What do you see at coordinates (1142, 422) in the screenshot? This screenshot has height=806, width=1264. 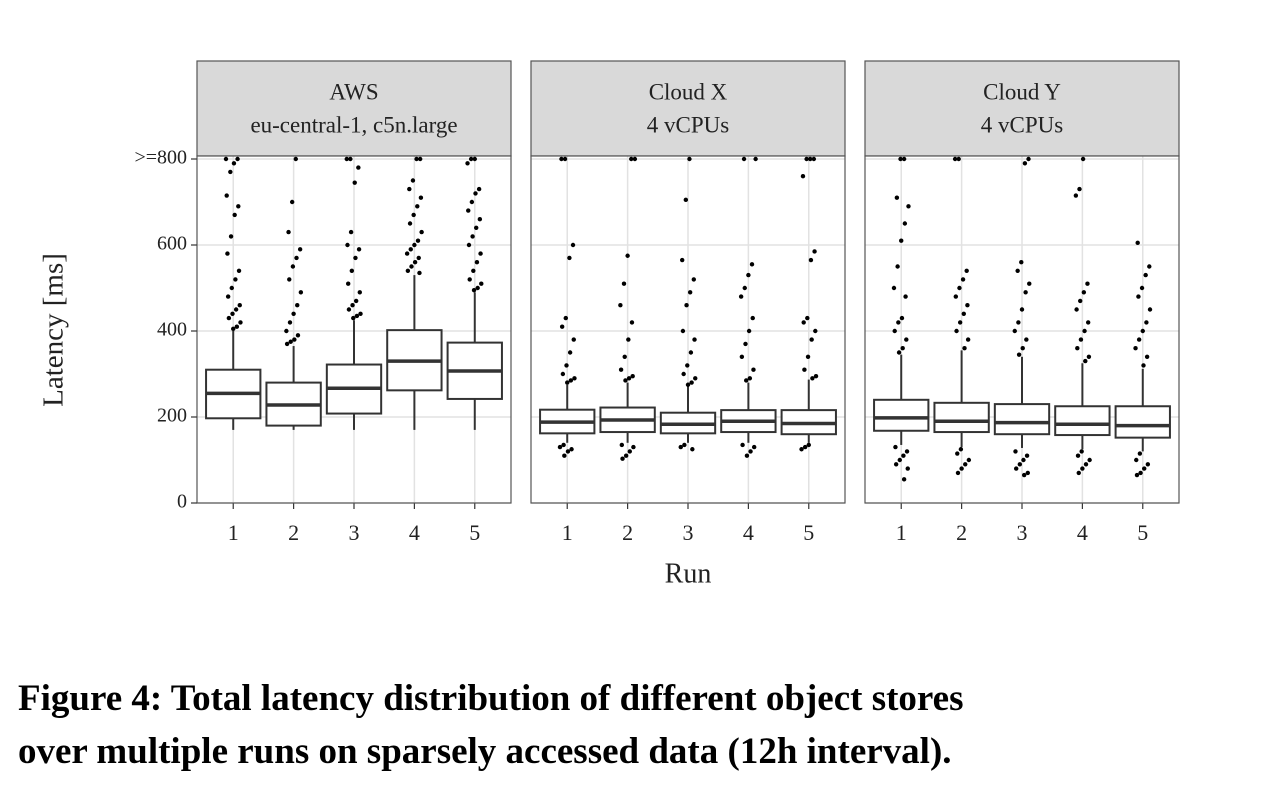 I see `box` at bounding box center [1142, 422].